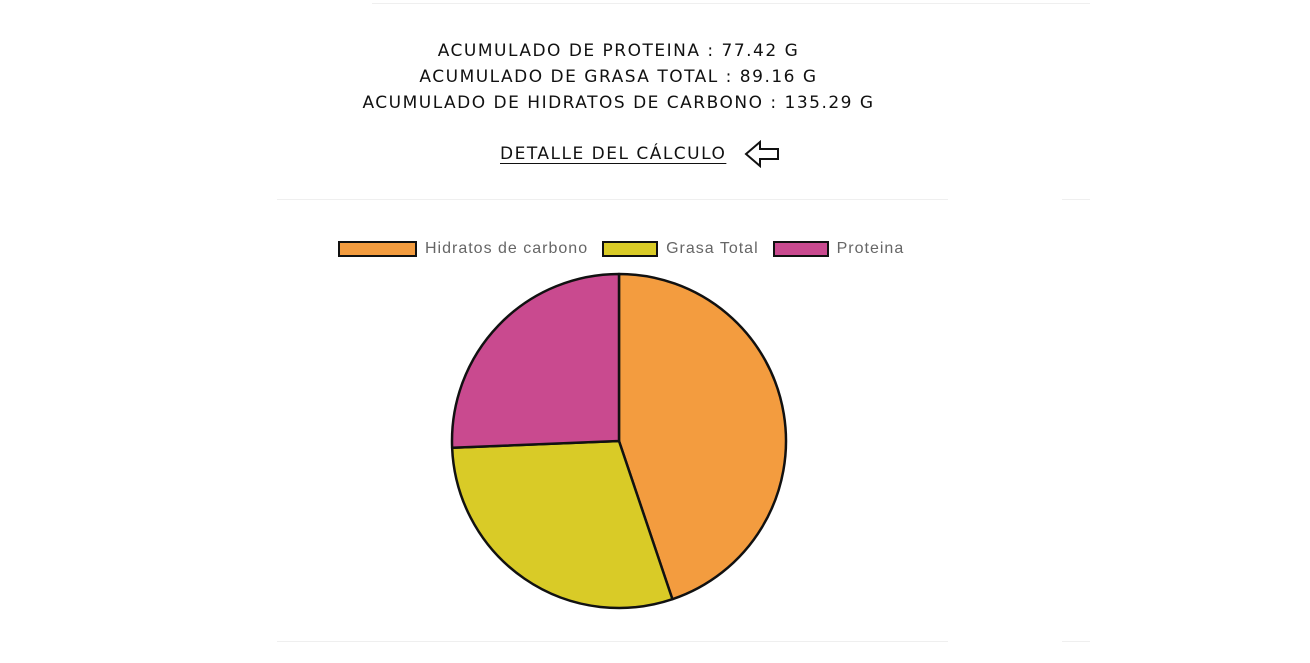 This screenshot has height=663, width=1310. Describe the element at coordinates (712, 248) in the screenshot. I see `legend-label-fat: Grasa Total` at that location.